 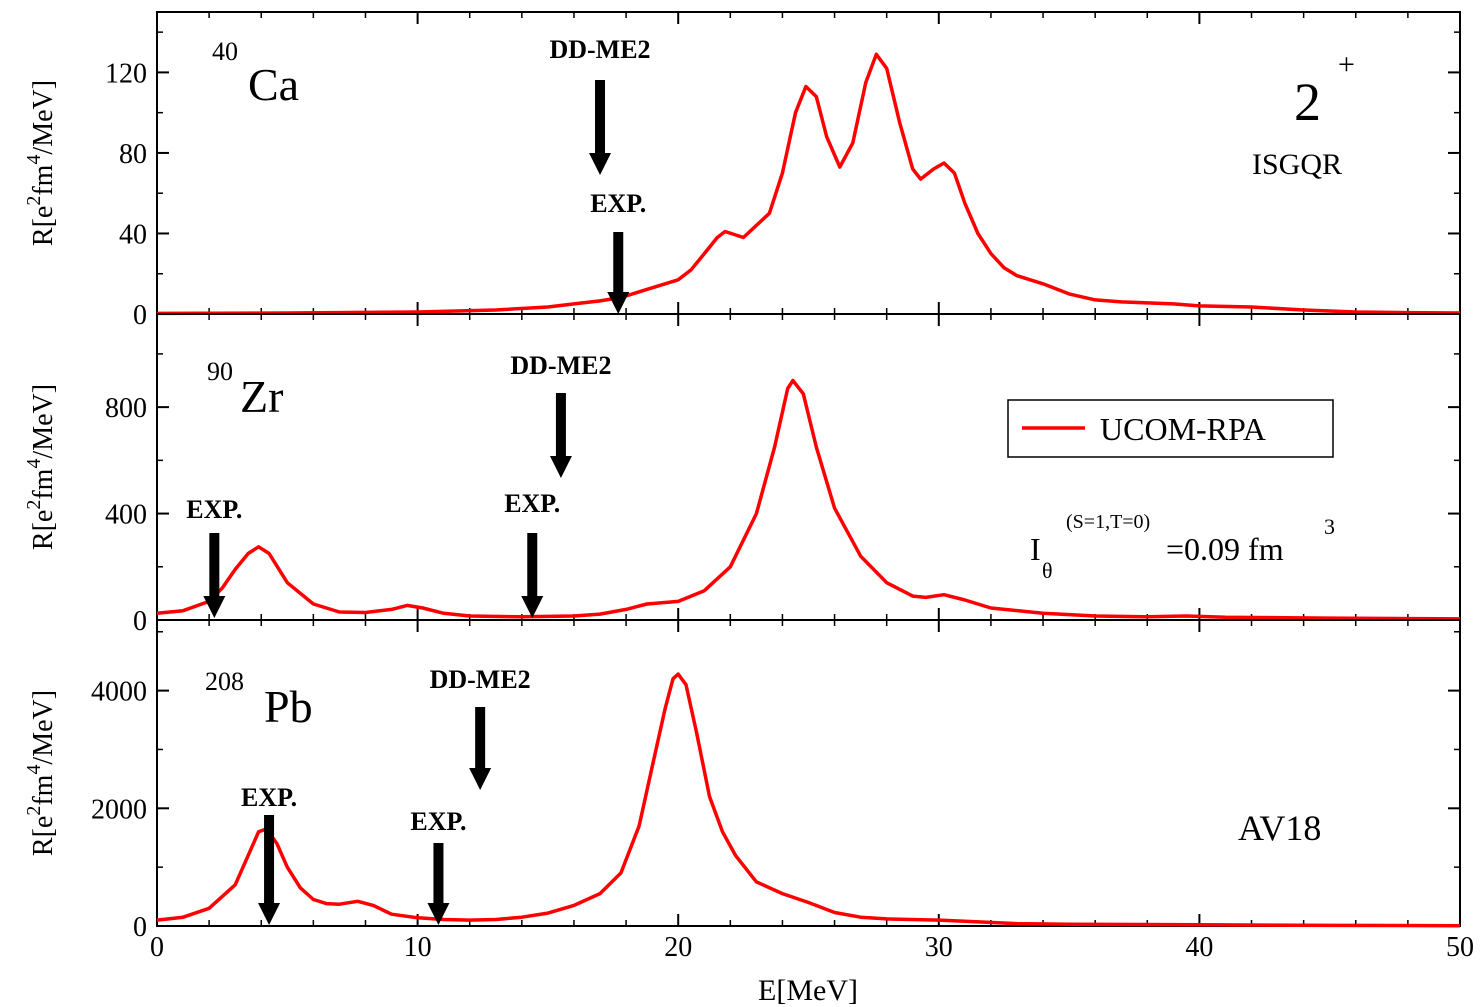 What do you see at coordinates (126, 408) in the screenshot?
I see `y-tick-label: 800` at bounding box center [126, 408].